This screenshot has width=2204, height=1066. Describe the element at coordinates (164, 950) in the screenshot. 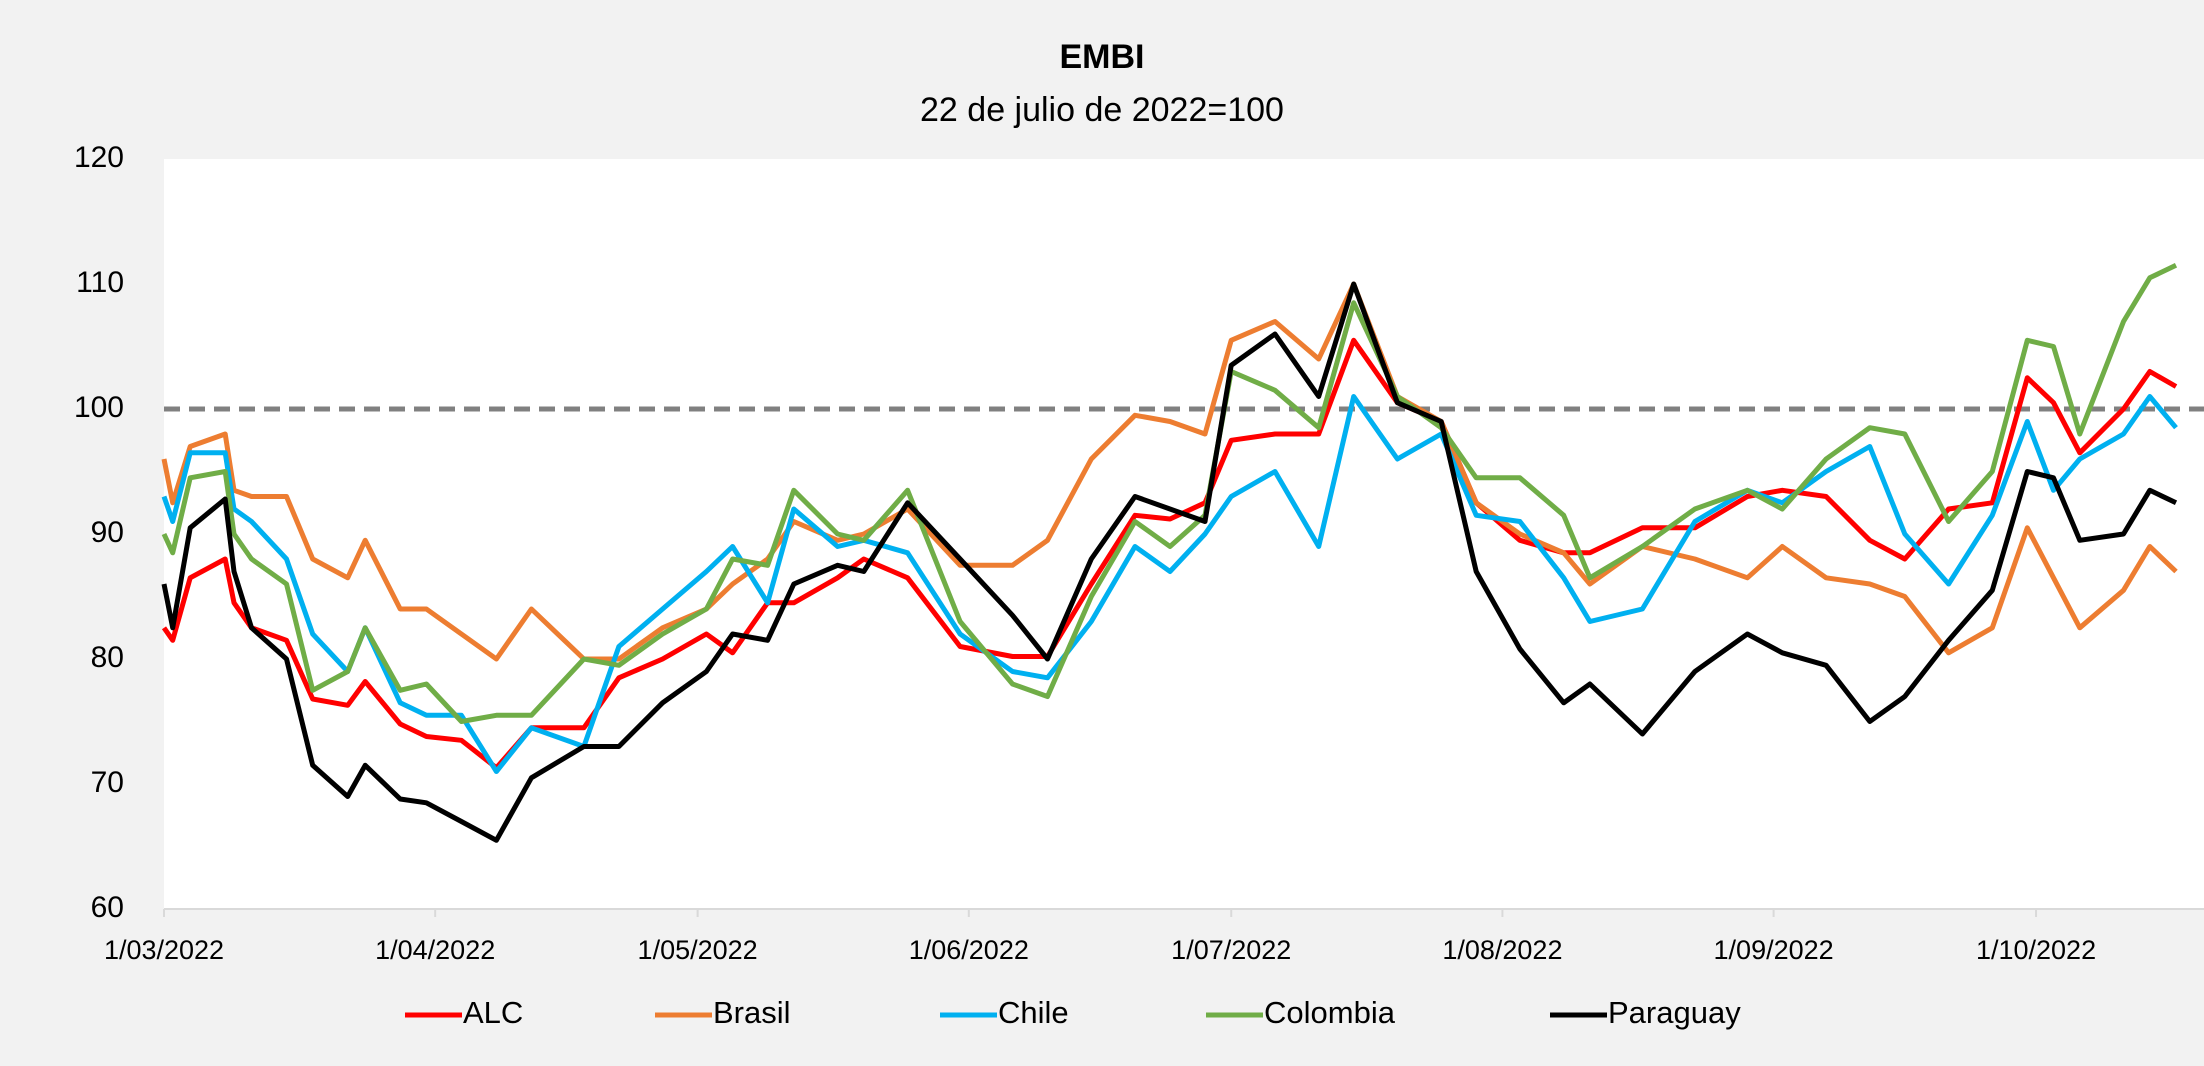

I see `x-tick-label: 1/03/2022` at that location.